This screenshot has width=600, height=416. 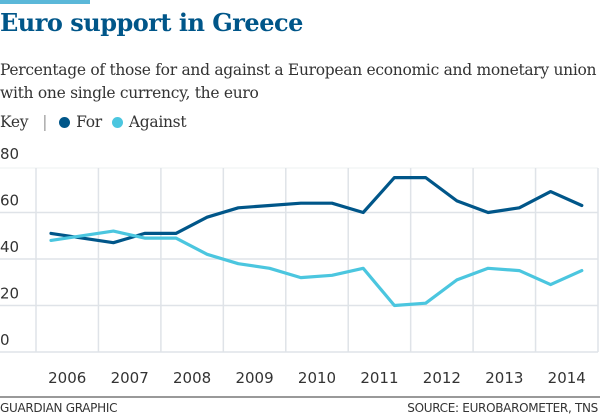 What do you see at coordinates (192, 378) in the screenshot?
I see `x-tick-label: 2008` at bounding box center [192, 378].